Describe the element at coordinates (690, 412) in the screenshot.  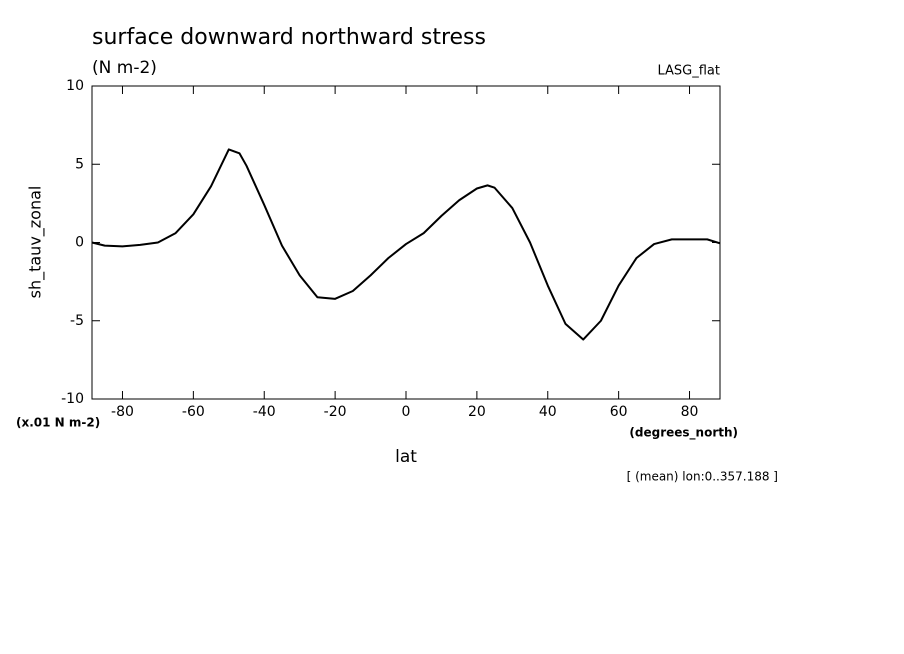
I see `x-tick-label: 80` at that location.